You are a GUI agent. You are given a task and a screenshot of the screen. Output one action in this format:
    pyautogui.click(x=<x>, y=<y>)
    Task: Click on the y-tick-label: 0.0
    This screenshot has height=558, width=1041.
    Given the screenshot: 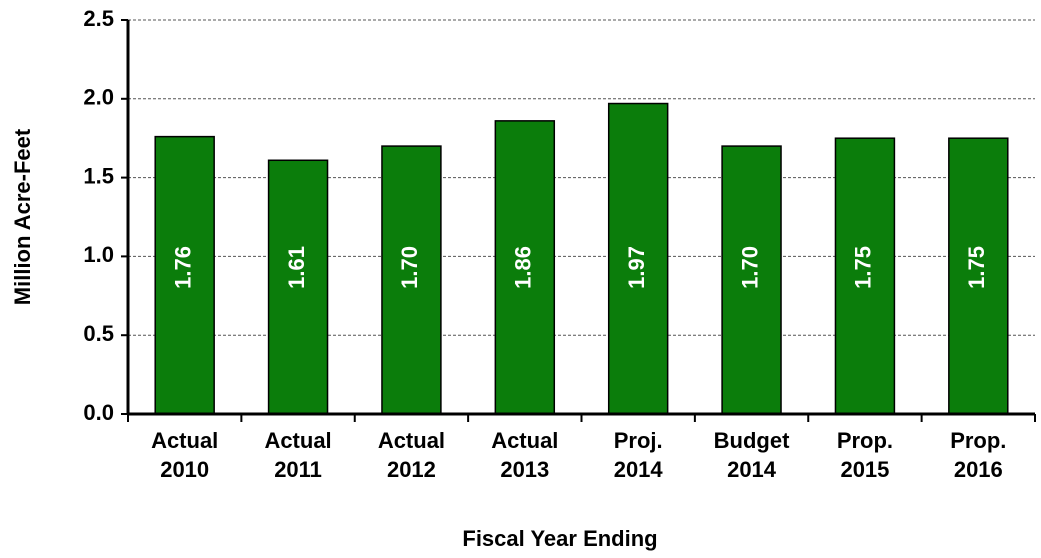 What is the action you would take?
    pyautogui.click(x=98, y=412)
    